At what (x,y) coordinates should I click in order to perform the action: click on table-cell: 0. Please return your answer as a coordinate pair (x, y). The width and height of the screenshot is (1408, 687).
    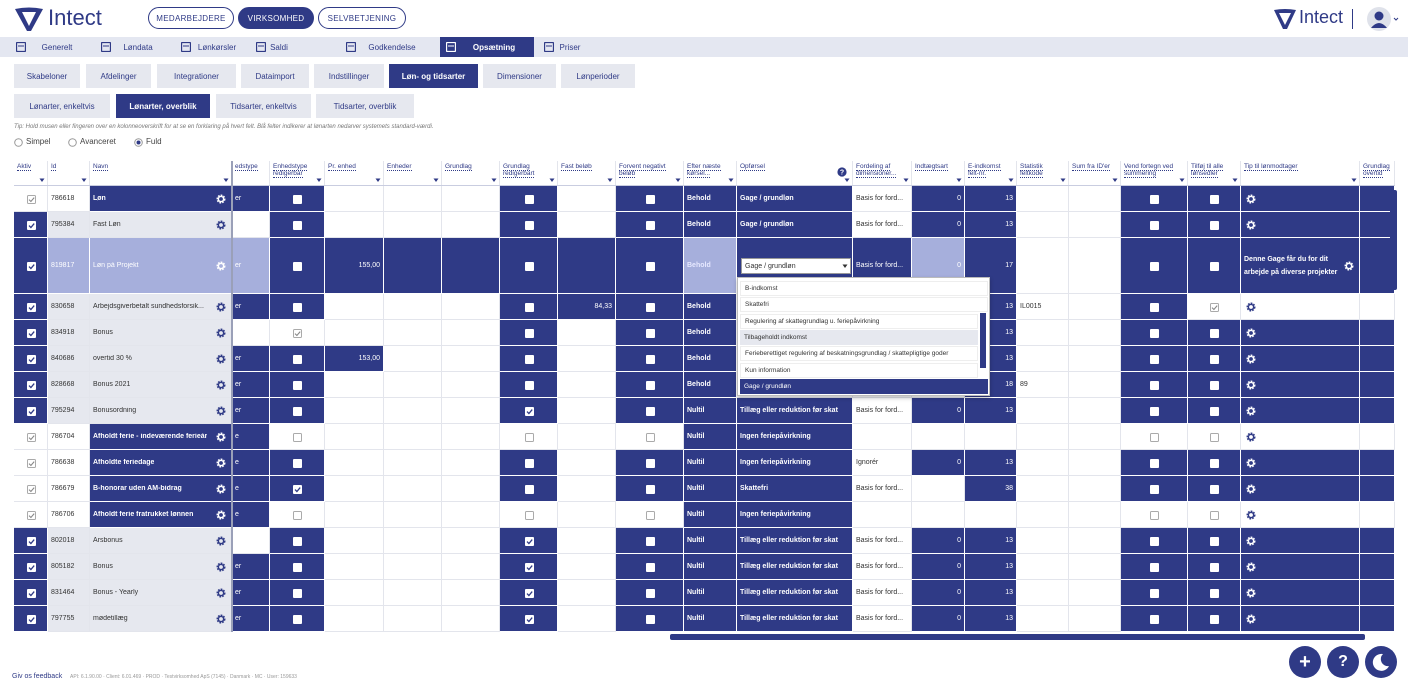
    Looking at the image, I should click on (938, 593).